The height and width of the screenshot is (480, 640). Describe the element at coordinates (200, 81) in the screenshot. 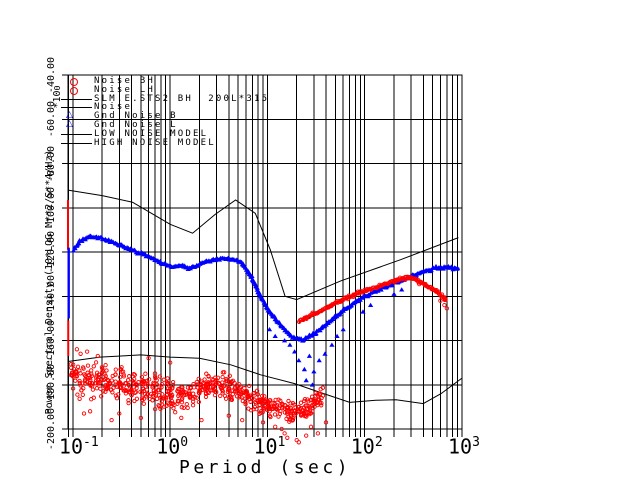

I see `legend-item: Noise BH` at that location.